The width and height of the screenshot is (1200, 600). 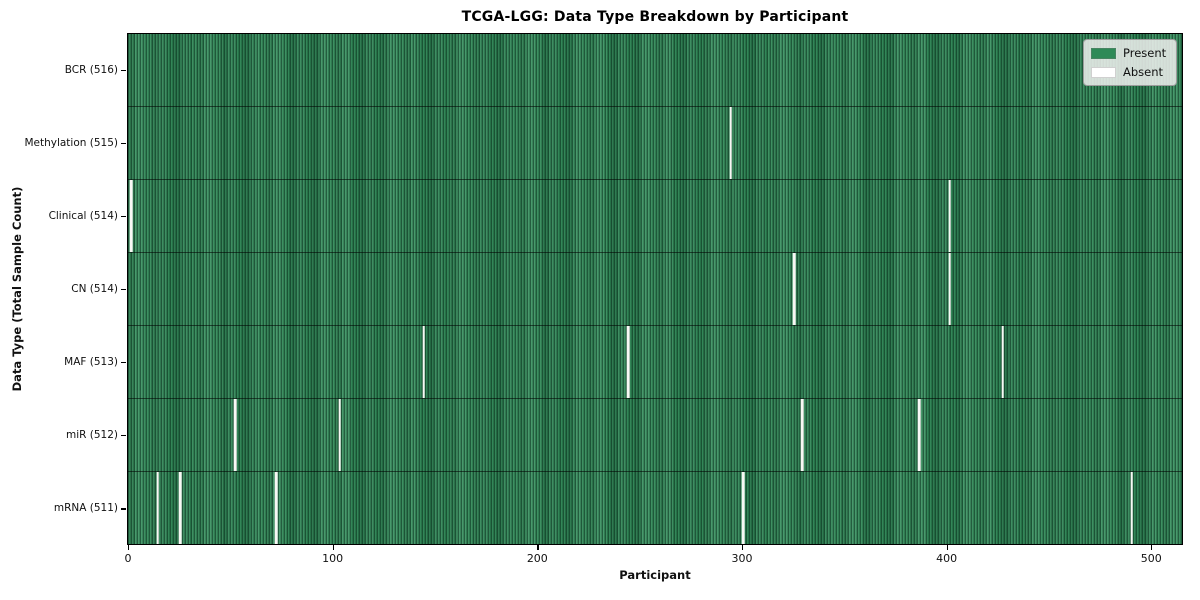 What do you see at coordinates (655, 142) in the screenshot?
I see `row-Methylation` at bounding box center [655, 142].